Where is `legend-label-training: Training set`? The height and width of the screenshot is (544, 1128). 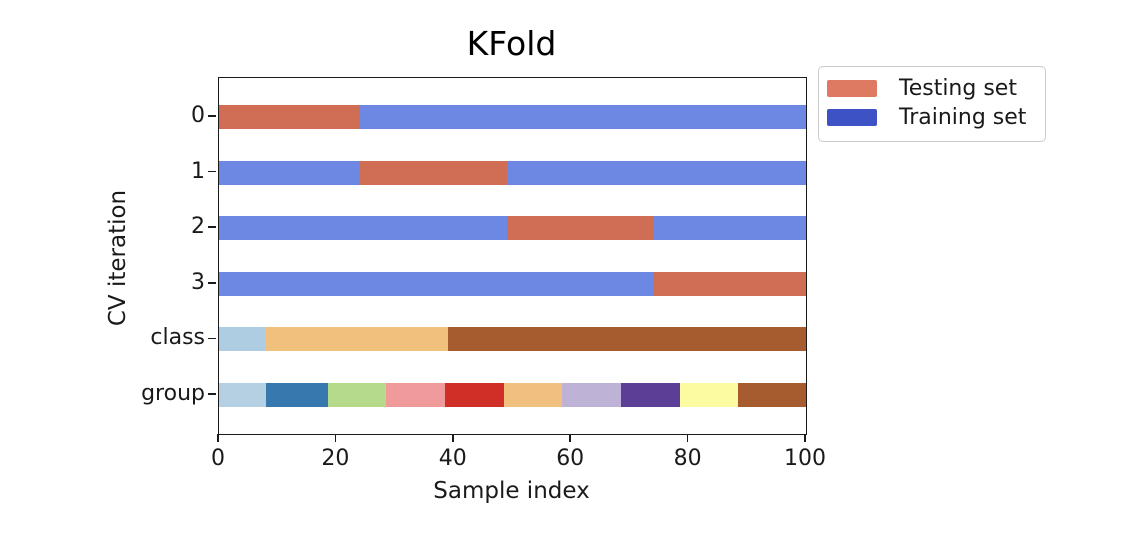 legend-label-training: Training set is located at coordinates (963, 117).